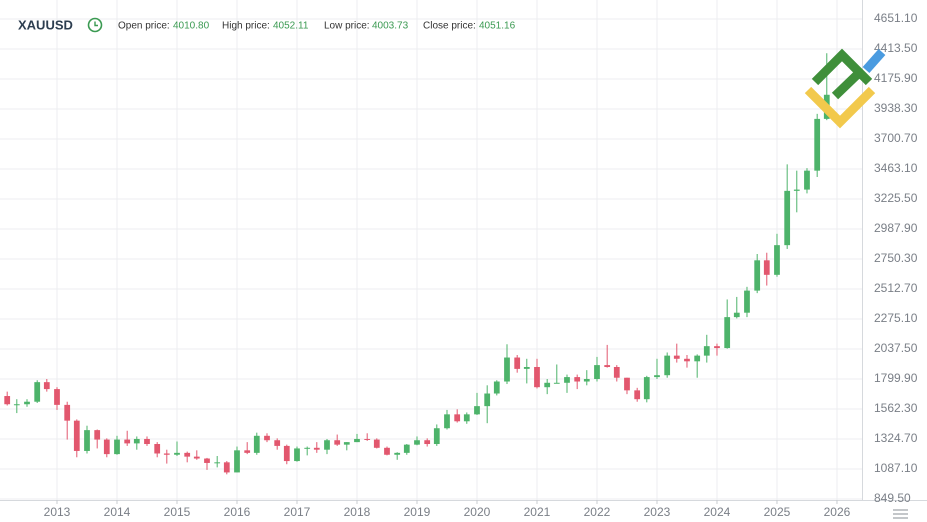 The height and width of the screenshot is (522, 927). What do you see at coordinates (847, 84) in the screenshot?
I see `logo-green-arm` at bounding box center [847, 84].